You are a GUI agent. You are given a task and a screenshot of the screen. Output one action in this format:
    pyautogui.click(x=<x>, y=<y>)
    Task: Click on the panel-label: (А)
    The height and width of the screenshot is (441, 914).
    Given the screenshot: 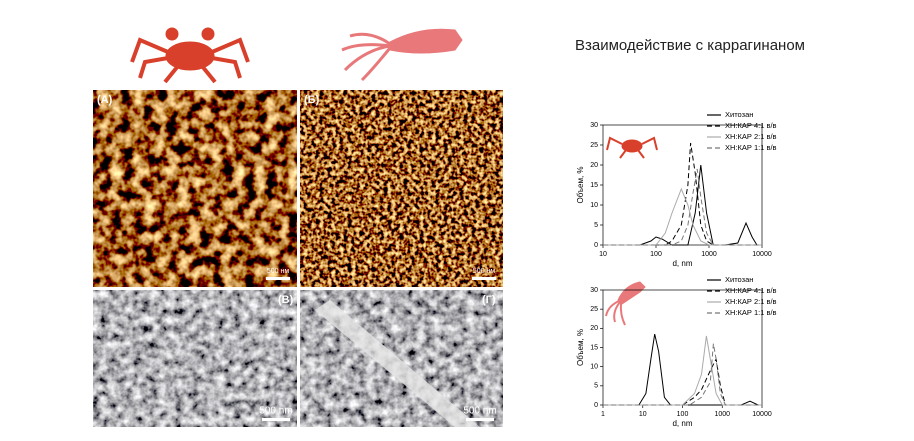 What is the action you would take?
    pyautogui.click(x=105, y=100)
    